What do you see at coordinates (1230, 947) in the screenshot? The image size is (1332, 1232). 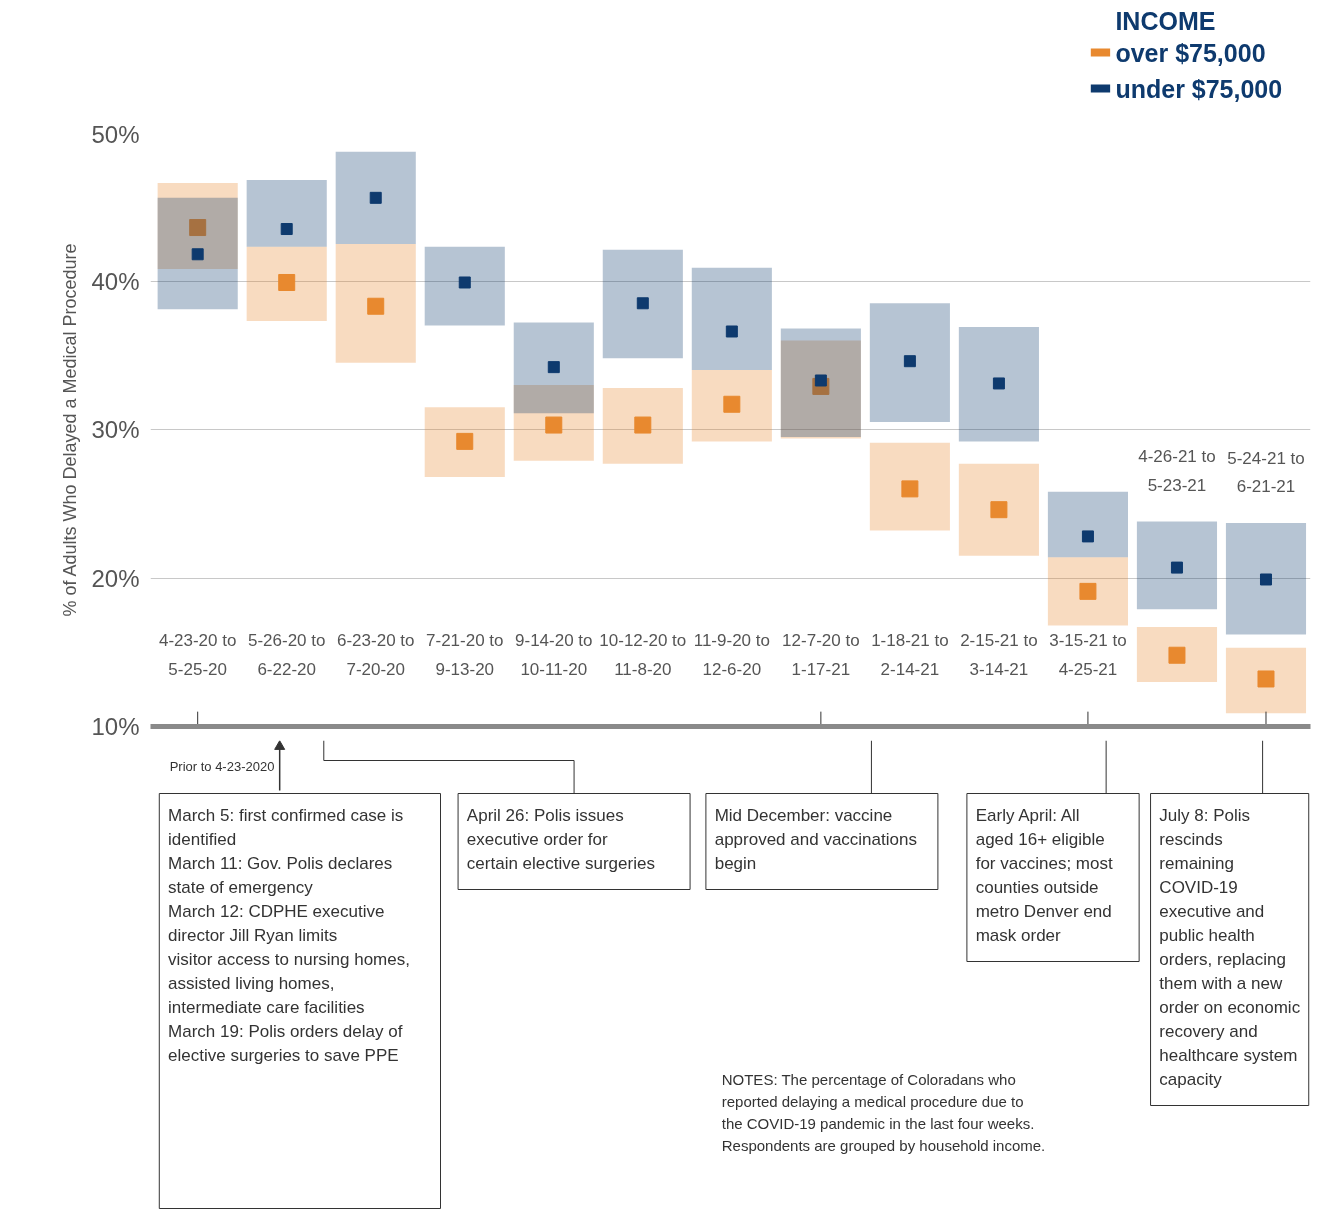 I see `text: July 8: Polis rescinds remaining COVID-19 executive and public health orders, replacing them with a new order on economic recovery and healthcare system capacity` at bounding box center [1230, 947].